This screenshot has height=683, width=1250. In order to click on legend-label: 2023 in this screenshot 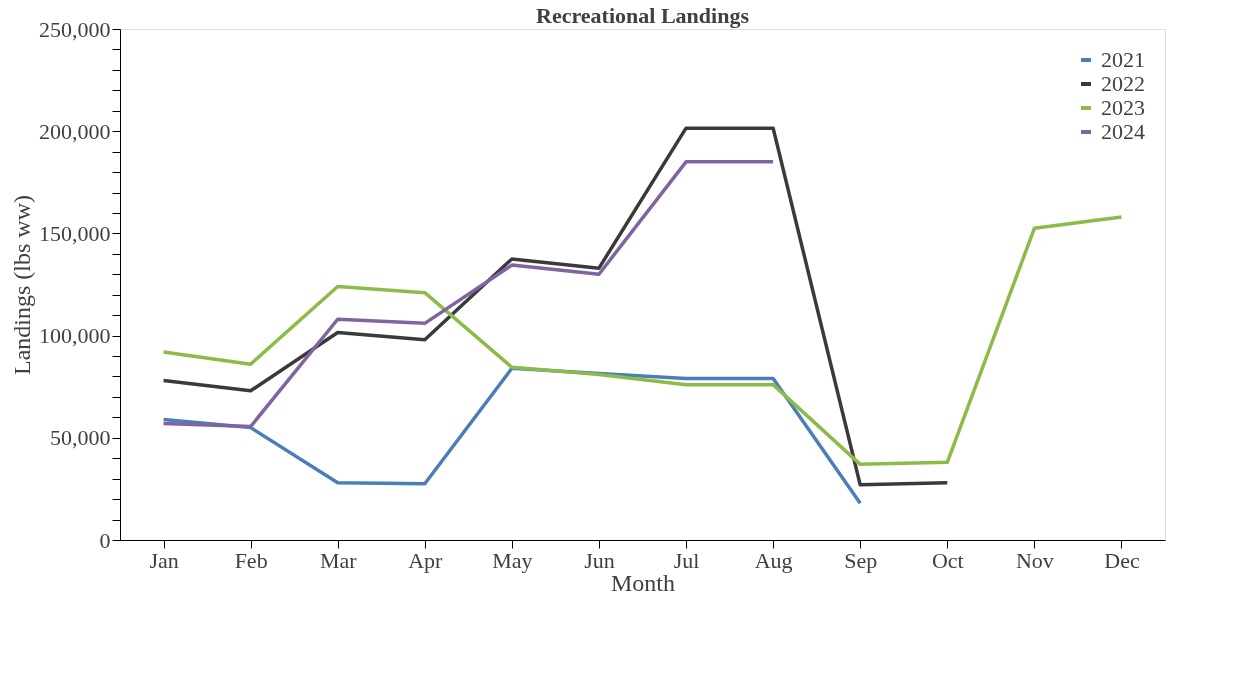, I will do `click(1123, 107)`.